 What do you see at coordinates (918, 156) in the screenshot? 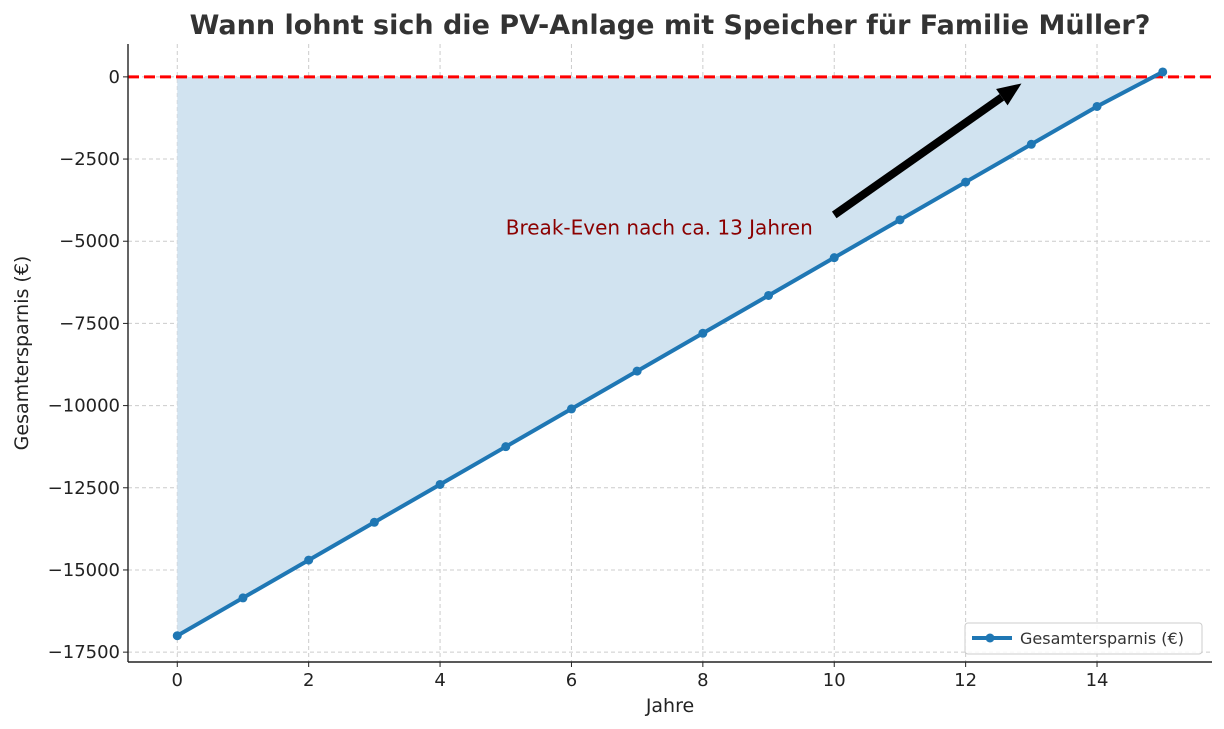
I see `annotation-arrow-shaft` at bounding box center [918, 156].